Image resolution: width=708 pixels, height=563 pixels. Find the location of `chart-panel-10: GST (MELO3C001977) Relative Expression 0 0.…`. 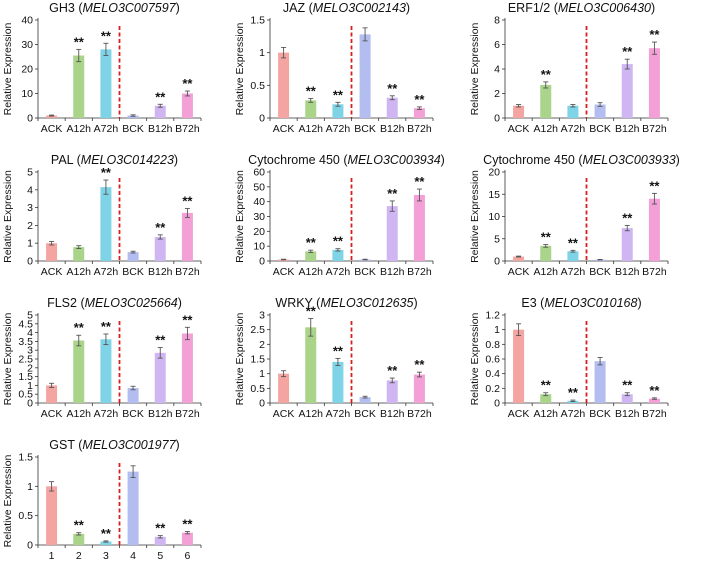

chart-panel-10: GST (MELO3C001977) Relative Expression 0 0.… is located at coordinates (102, 500).